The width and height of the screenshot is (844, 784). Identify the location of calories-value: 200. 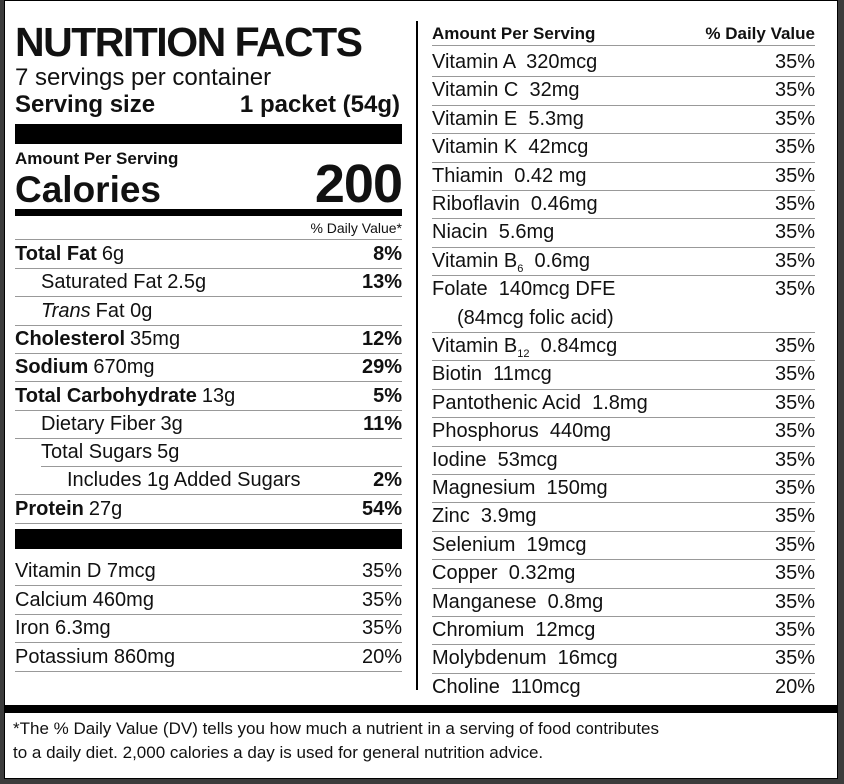
(358, 184).